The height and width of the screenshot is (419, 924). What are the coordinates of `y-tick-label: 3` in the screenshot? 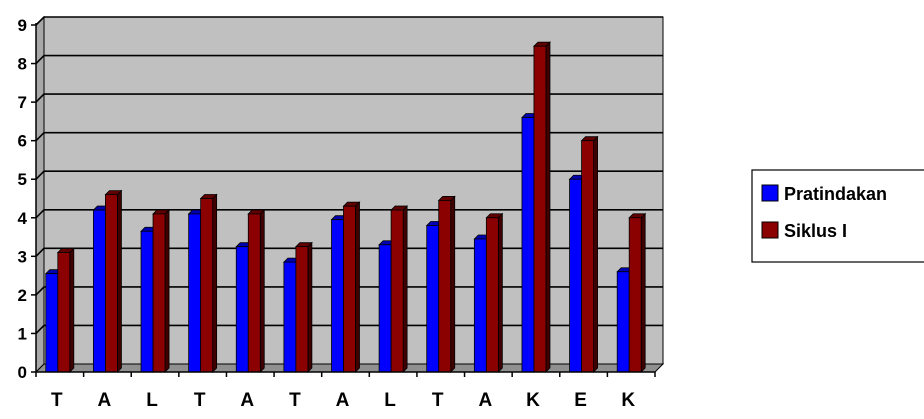 It's located at (22, 256).